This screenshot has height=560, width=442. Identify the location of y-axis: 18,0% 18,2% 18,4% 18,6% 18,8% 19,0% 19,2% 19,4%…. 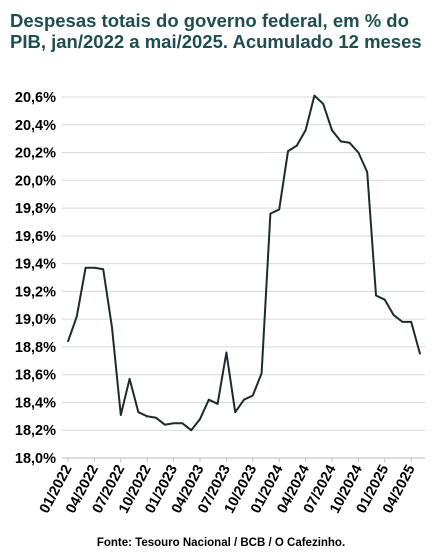
(35, 278).